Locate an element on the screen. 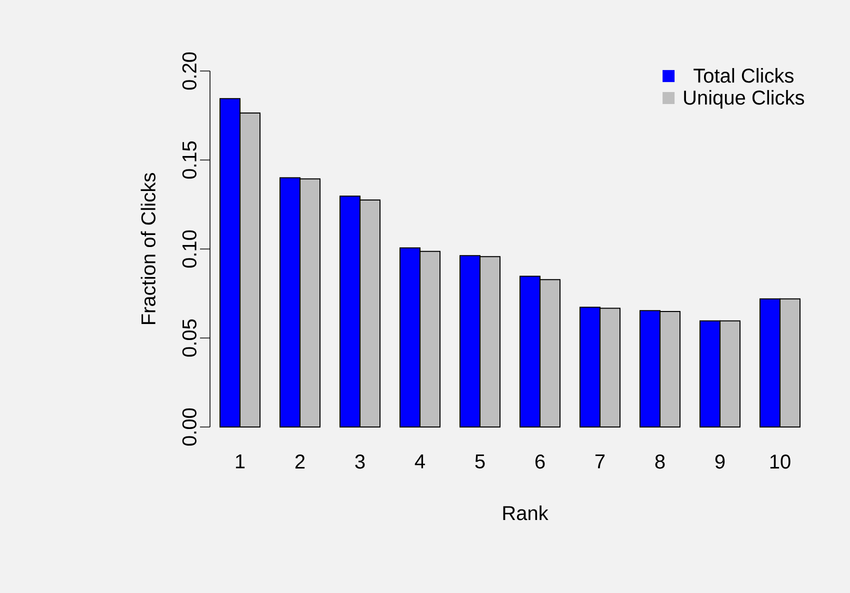 The image size is (850, 593). y-tick-label: 0.10 is located at coordinates (189, 249).